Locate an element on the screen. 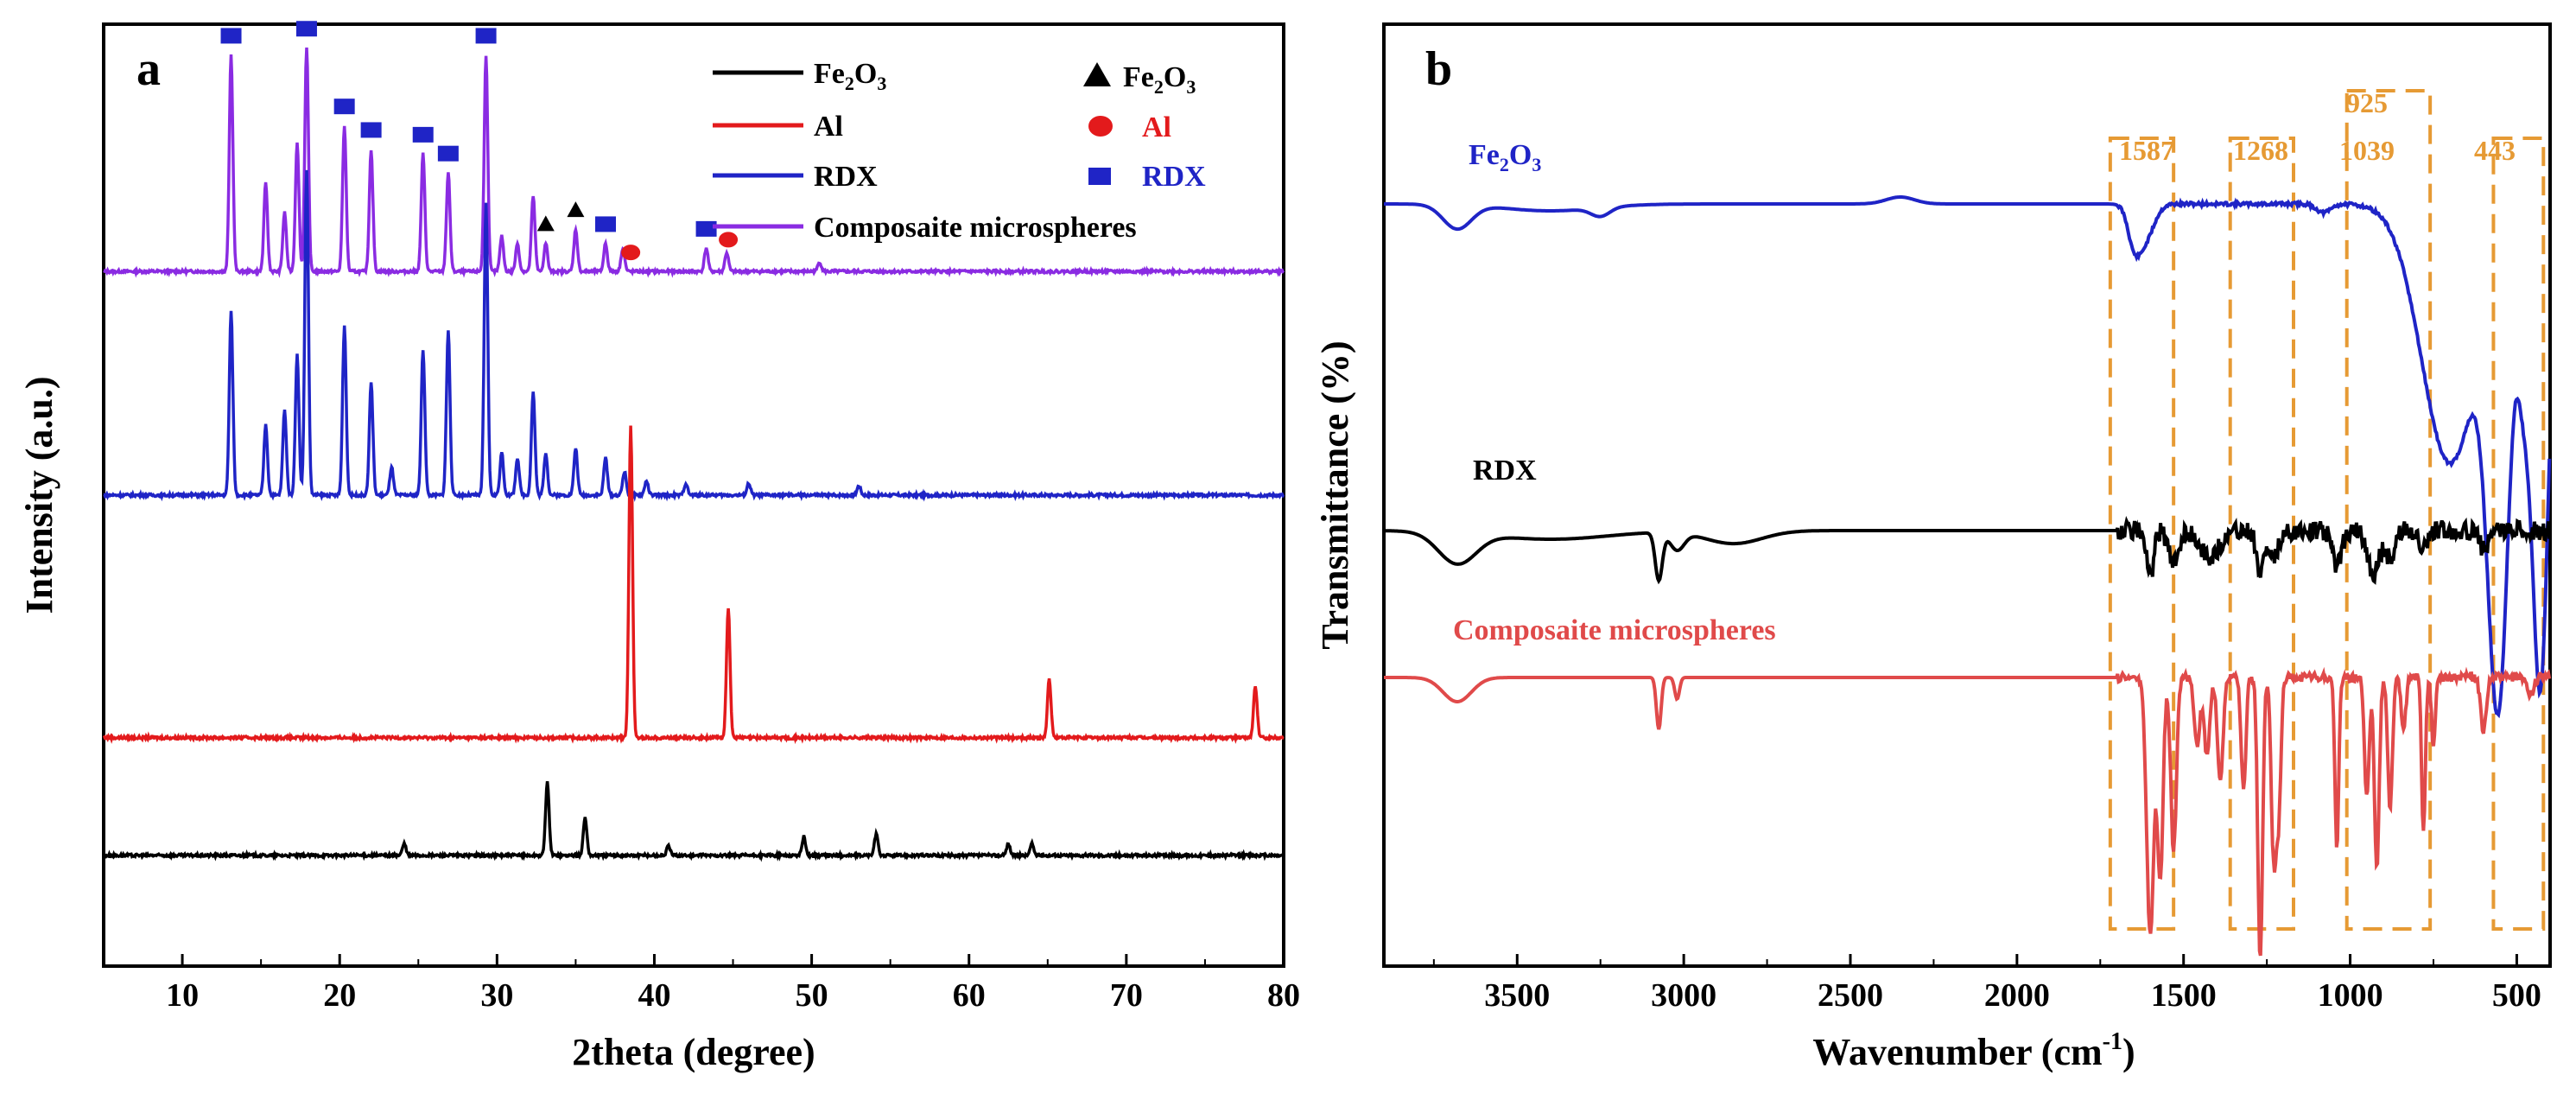 The image size is (2576, 1094). series-label-rdx: RDX is located at coordinates (1505, 471).